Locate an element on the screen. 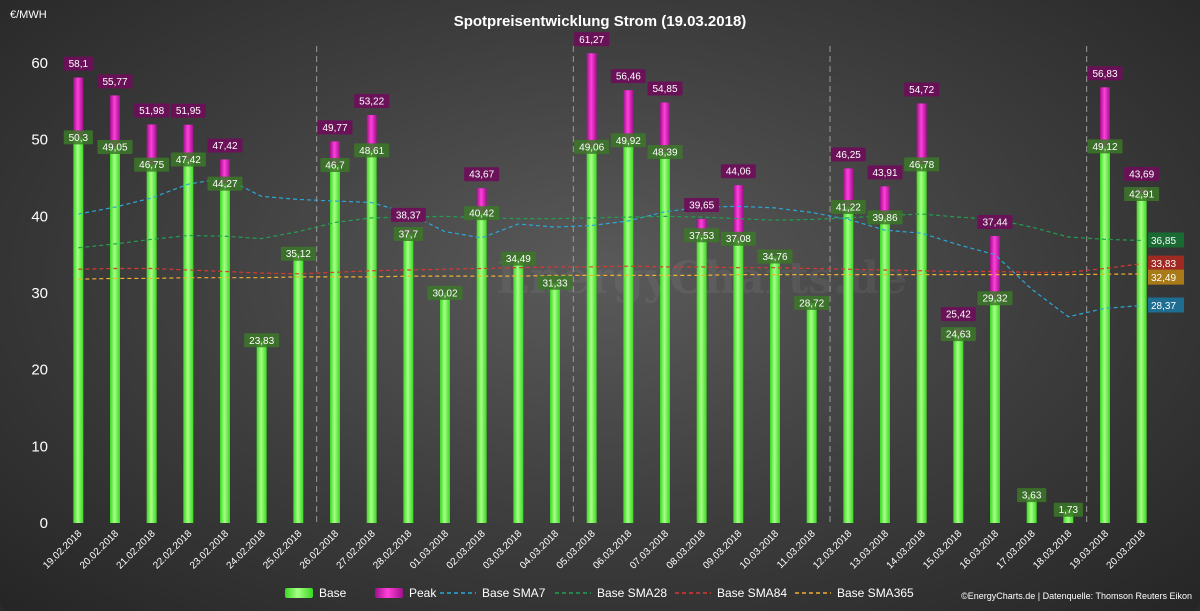 The height and width of the screenshot is (611, 1200). base-data-label-text: 34,76 is located at coordinates (774, 257).